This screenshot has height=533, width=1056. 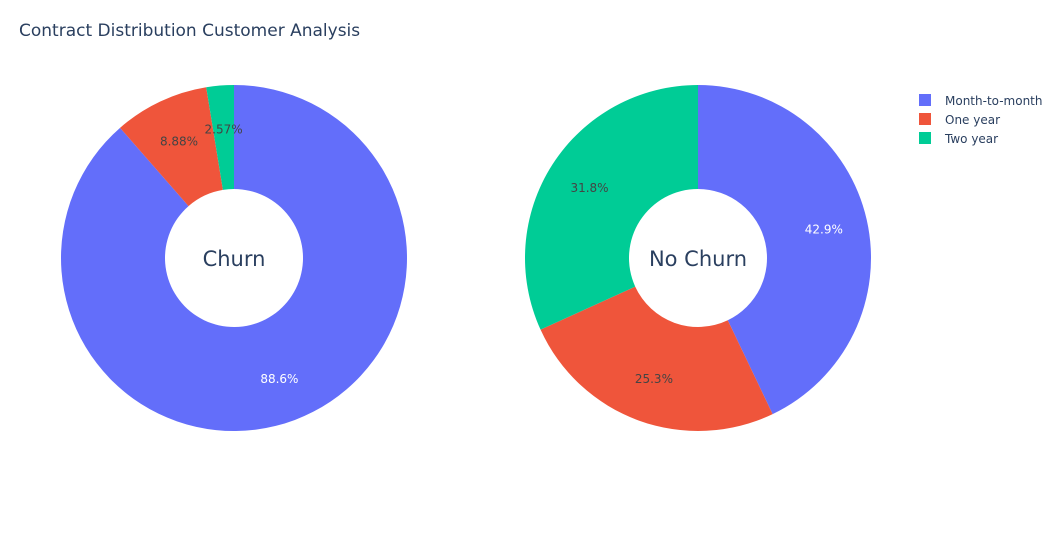 What do you see at coordinates (224, 129) in the screenshot?
I see `churn-label-two-year: 2.57%` at bounding box center [224, 129].